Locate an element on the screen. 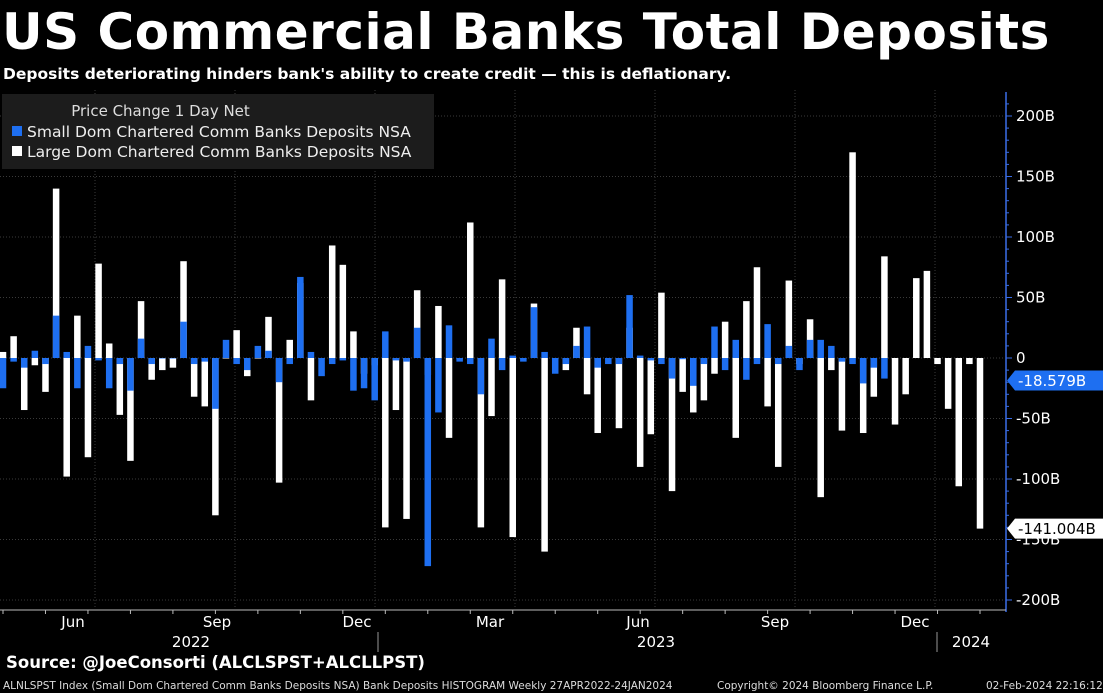 The image size is (1103, 693). last-value-callout: -141.004B is located at coordinates (1055, 528).